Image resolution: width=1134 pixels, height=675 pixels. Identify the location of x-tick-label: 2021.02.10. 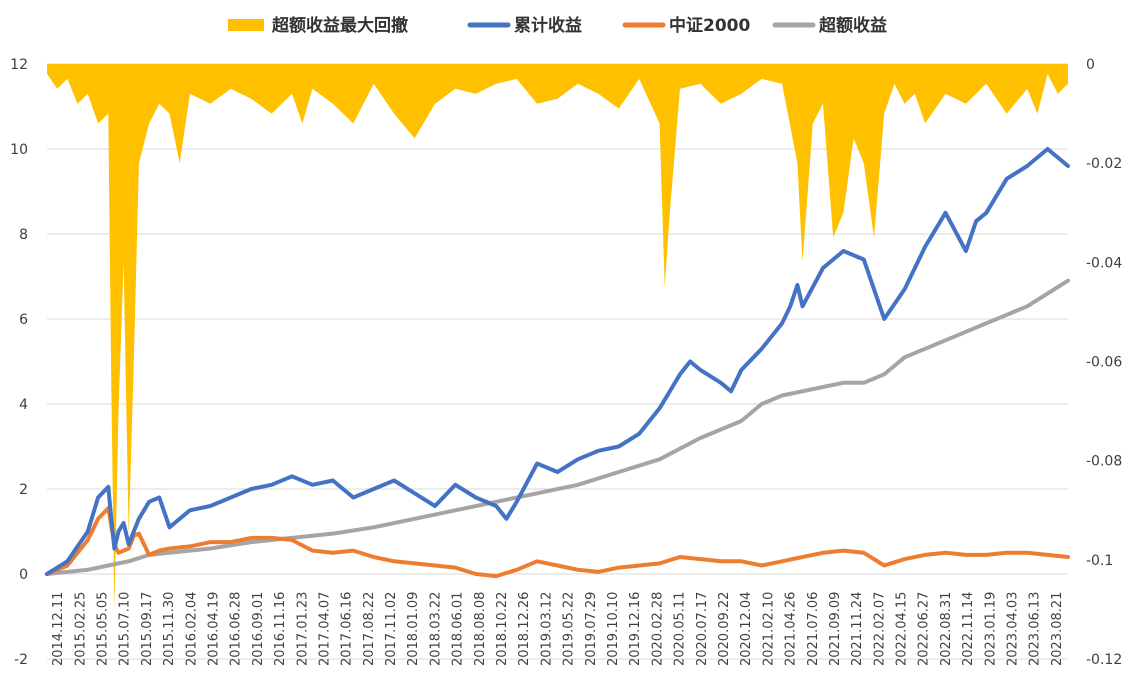
(768, 629).